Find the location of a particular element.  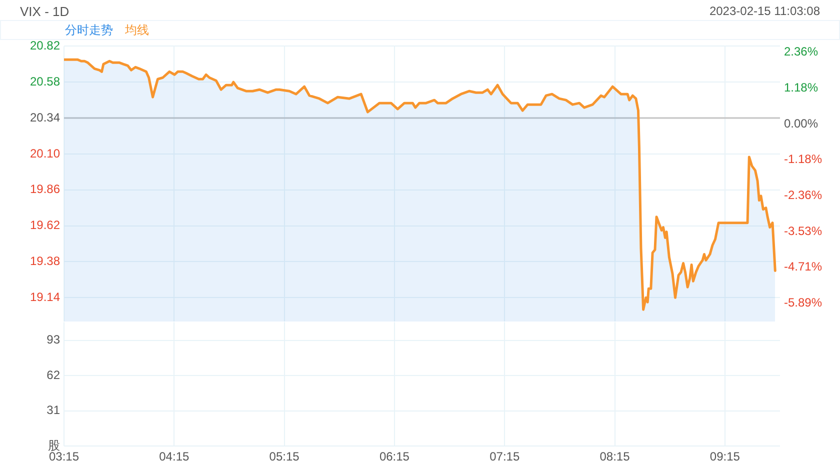

y-tick-label: 93 is located at coordinates (53, 339).